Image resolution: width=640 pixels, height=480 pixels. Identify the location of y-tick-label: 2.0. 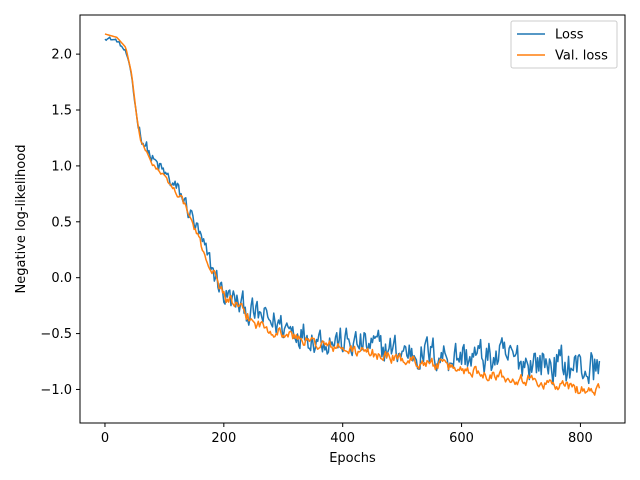
(61, 55).